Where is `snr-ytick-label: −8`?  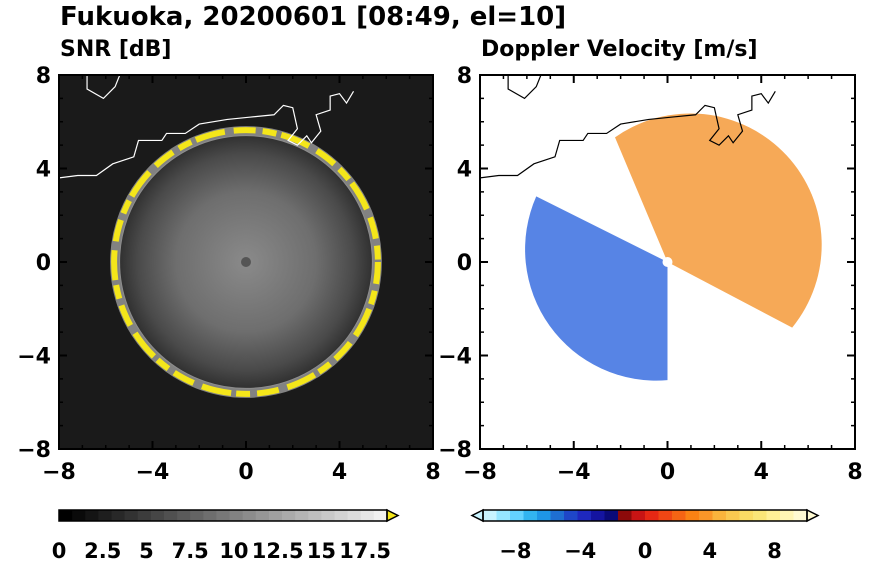
snr-ytick-label: −8 is located at coordinates (34, 450).